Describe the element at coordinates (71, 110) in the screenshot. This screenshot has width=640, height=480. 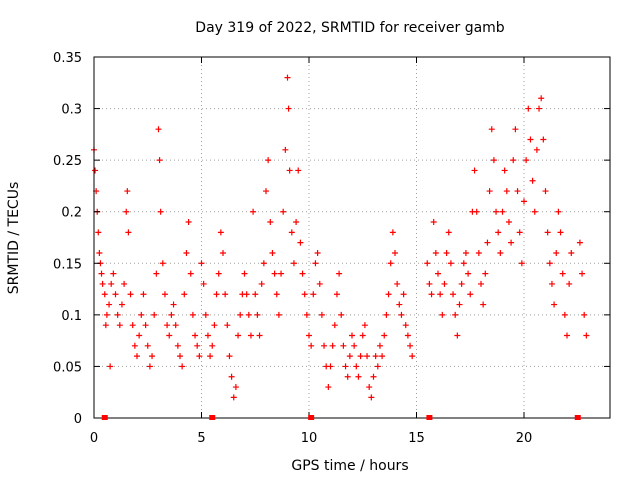
I see `y-tick-label: 0.3` at that location.